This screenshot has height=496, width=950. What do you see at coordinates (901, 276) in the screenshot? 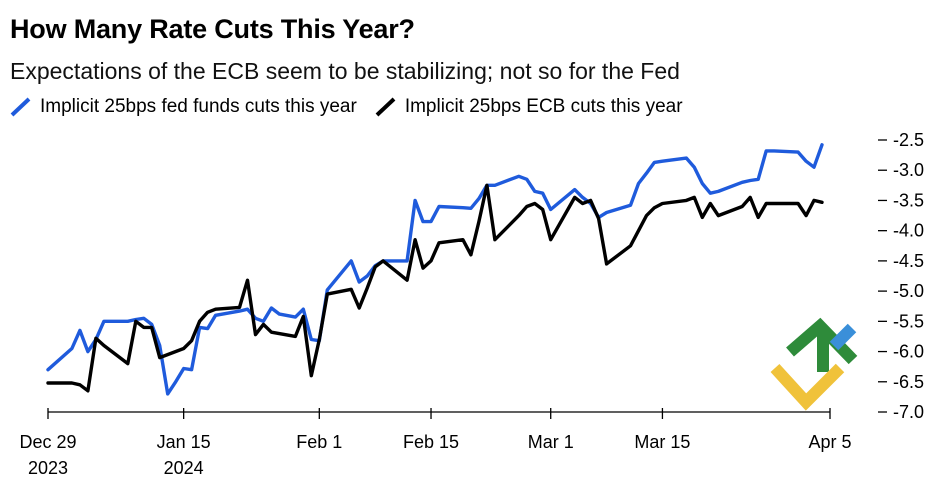
I see `y-axis: -2.5 -3.0 -3.5 -4.0 -4.5 -5.0 -5.5 -6.0 -6.5 -7.0` at bounding box center [901, 276].